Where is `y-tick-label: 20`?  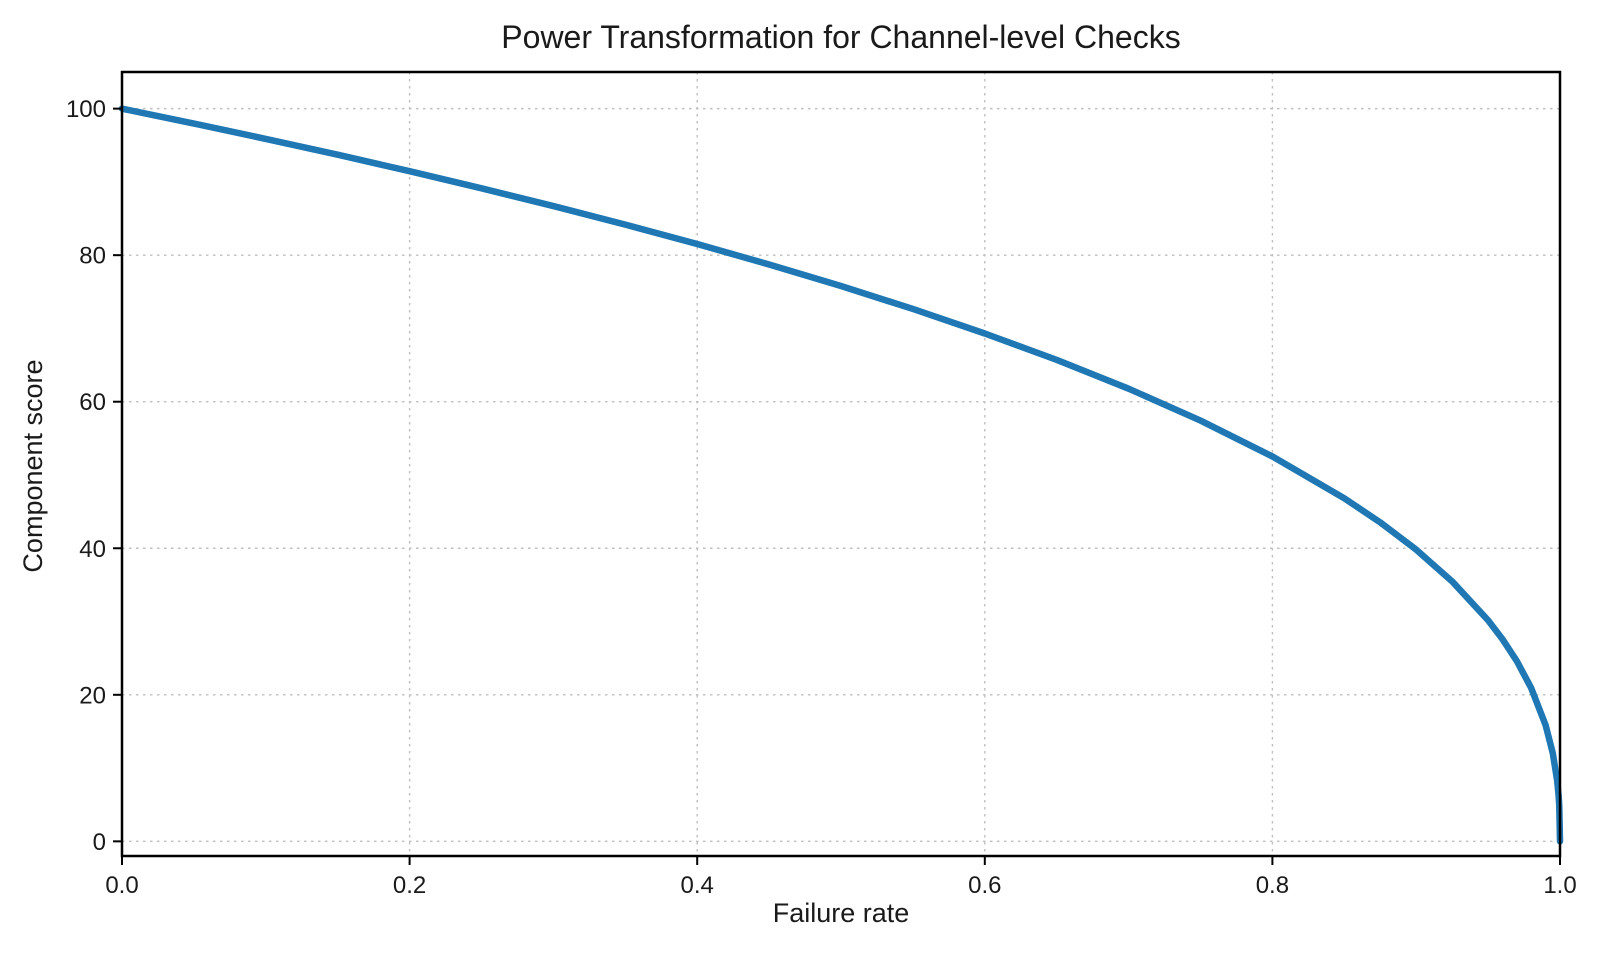 y-tick-label: 20 is located at coordinates (92, 695).